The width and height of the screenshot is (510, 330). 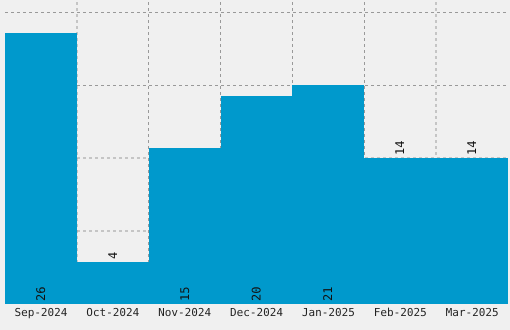 I want to click on data-label: 4, so click(x=113, y=255).